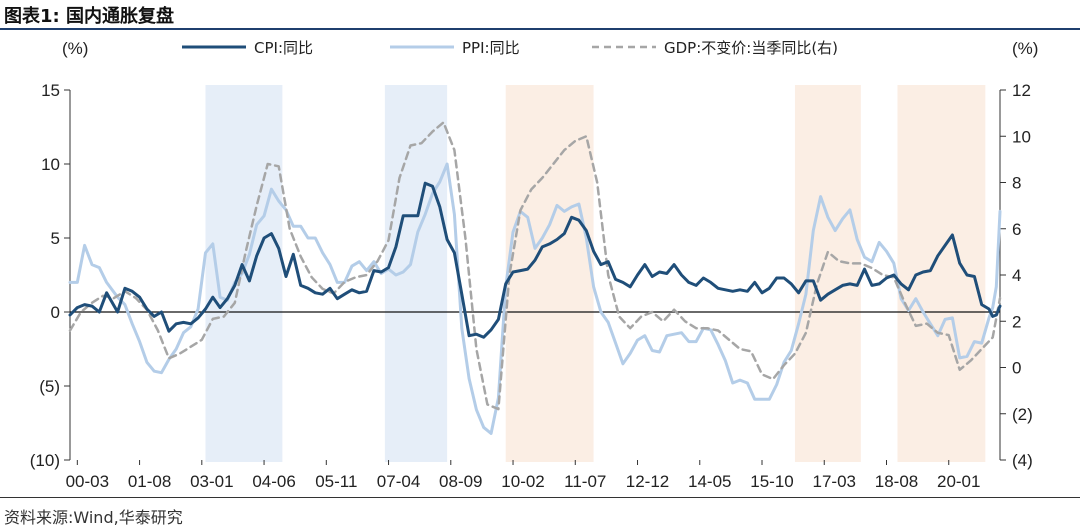 This screenshot has height=528, width=1080. I want to click on x-tick-label: 11-07, so click(585, 481).